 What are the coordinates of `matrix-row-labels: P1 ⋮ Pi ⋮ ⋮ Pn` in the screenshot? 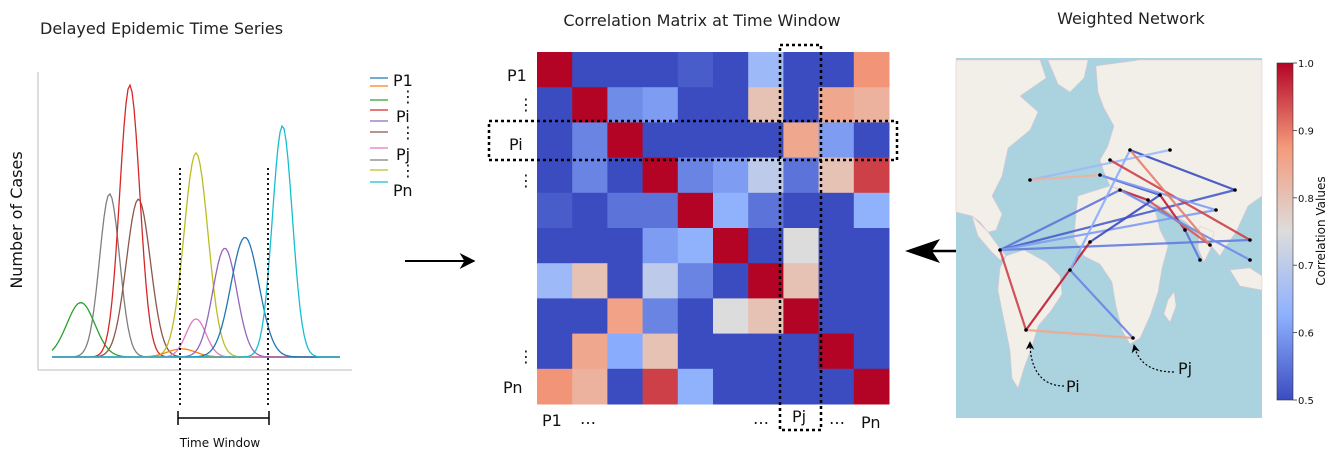 It's located at (518, 231).